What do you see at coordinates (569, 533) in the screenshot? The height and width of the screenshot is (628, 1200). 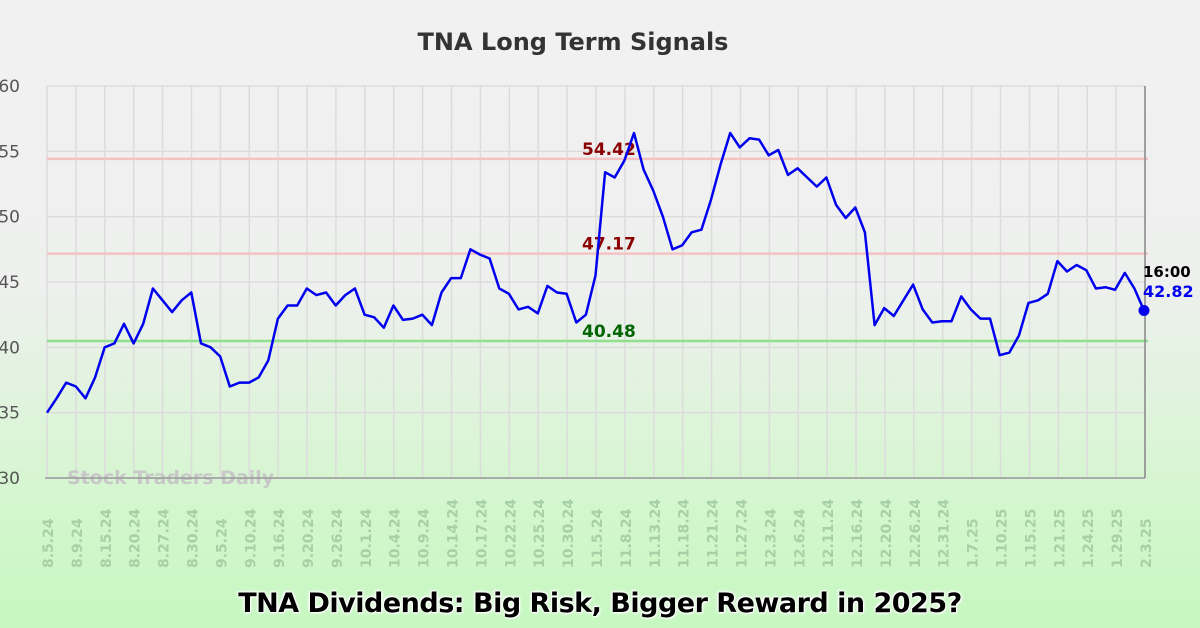 I see `x-tick-label: 10.30.24` at bounding box center [569, 533].